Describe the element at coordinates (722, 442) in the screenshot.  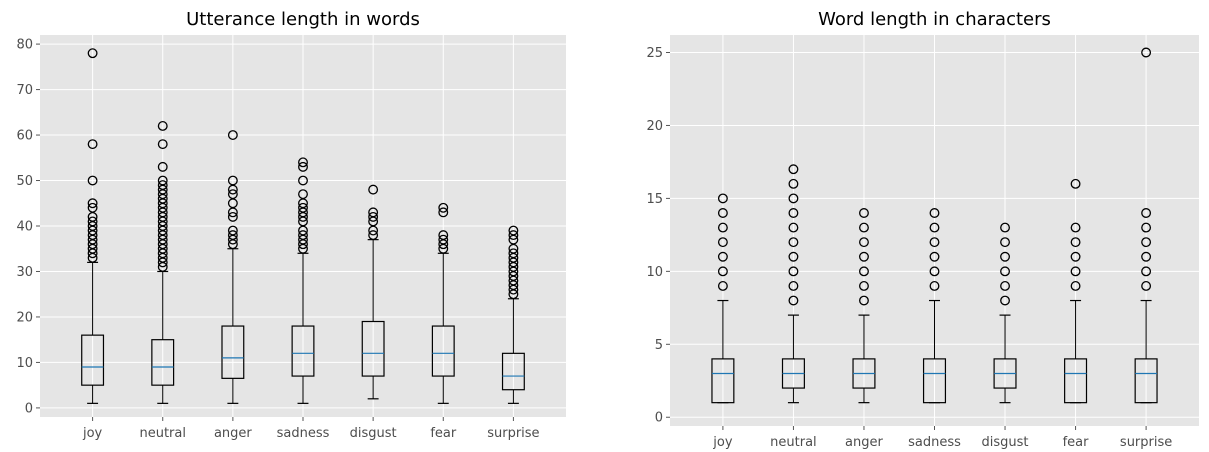
I see `x-tick-label: joy` at that location.